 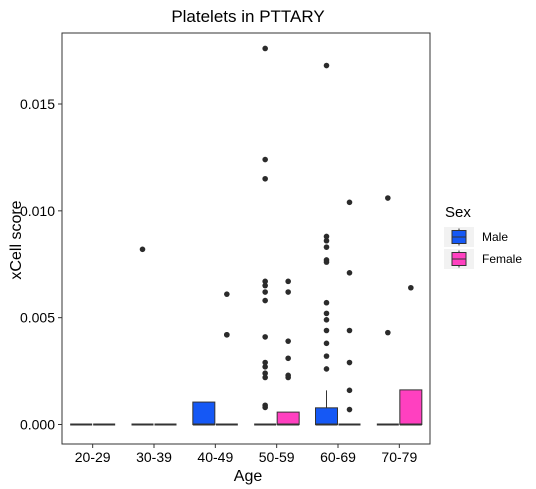 What do you see at coordinates (277, 457) in the screenshot?
I see `x-tick-label: 50-59` at bounding box center [277, 457].